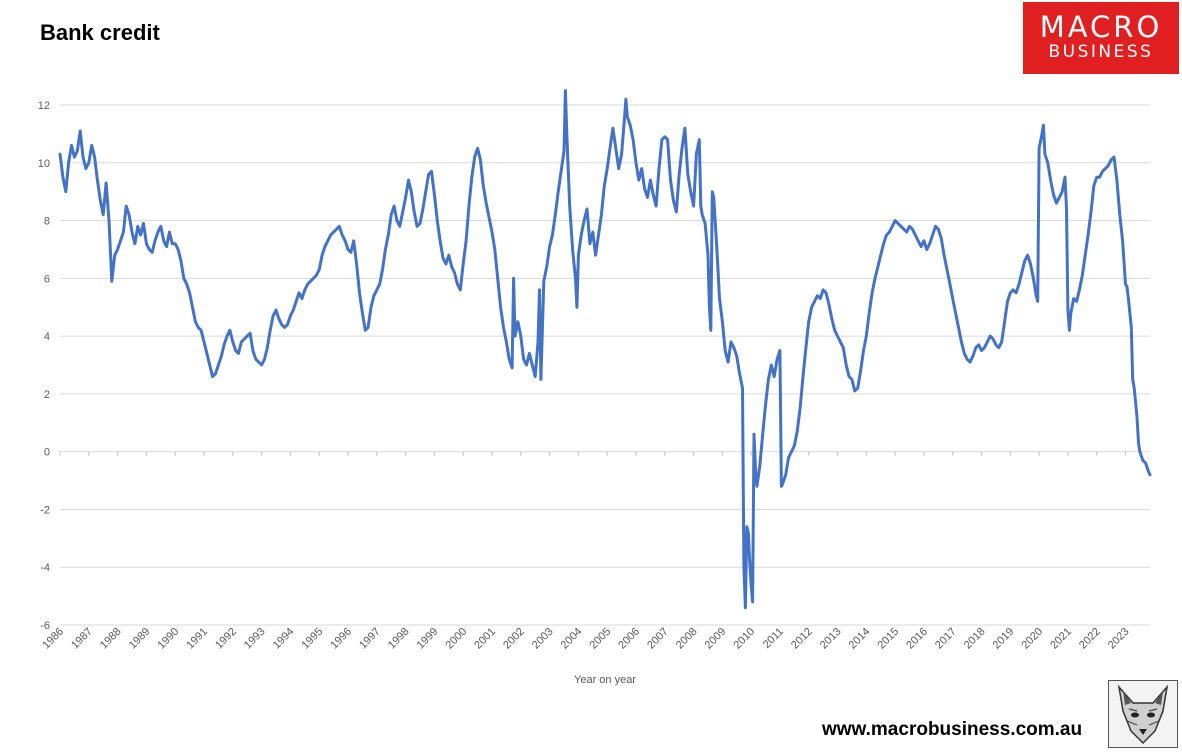 The image size is (1182, 752). Describe the element at coordinates (860, 639) in the screenshot. I see `x-tick-label: 2014` at that location.